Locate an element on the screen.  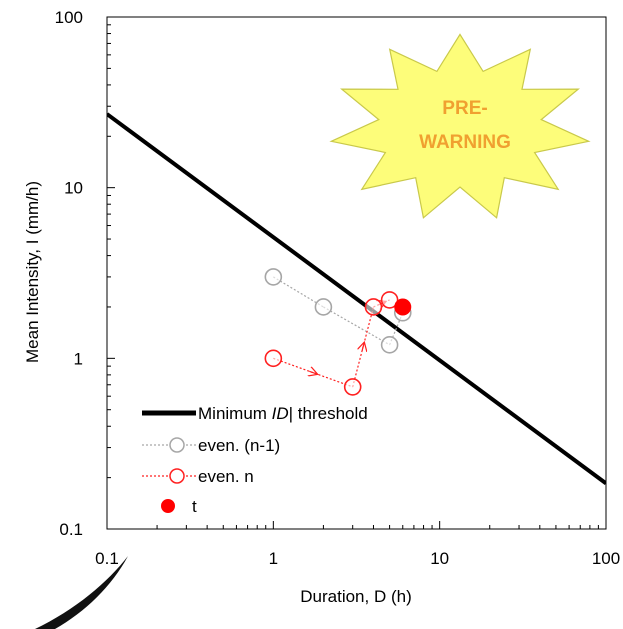
pre-warning-label-line1: PRE- is located at coordinates (464, 108).